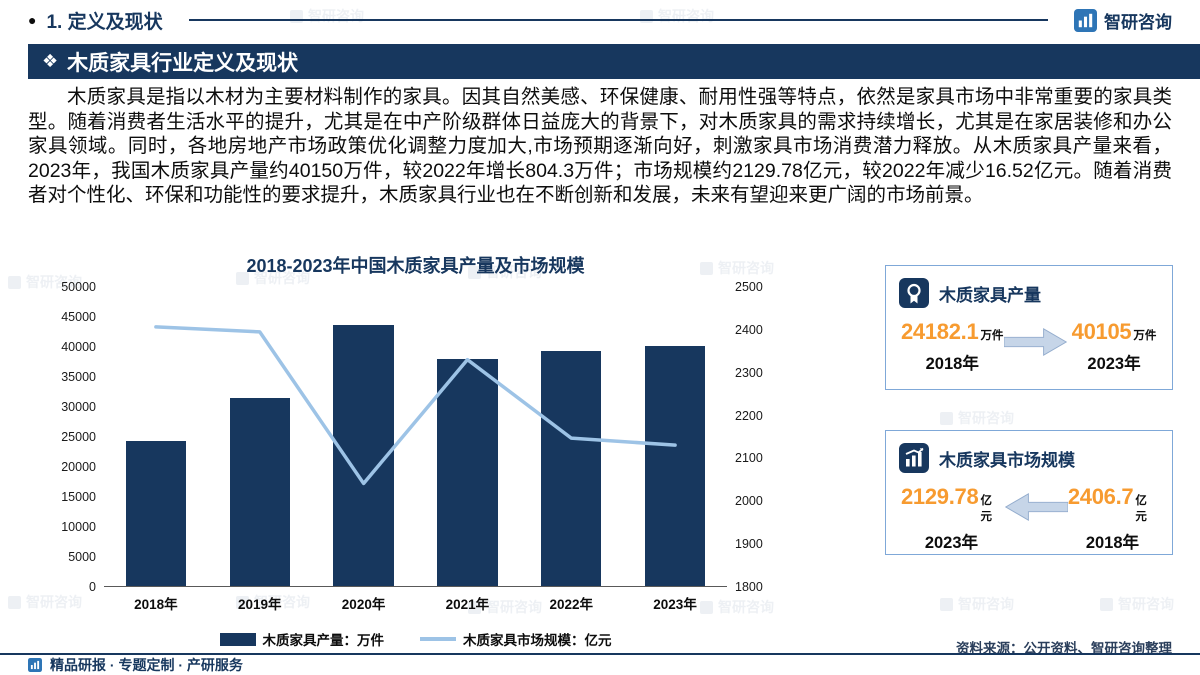 This screenshot has height=675, width=1200. I want to click on market-end-unit: 亿元, so click(1141, 509).